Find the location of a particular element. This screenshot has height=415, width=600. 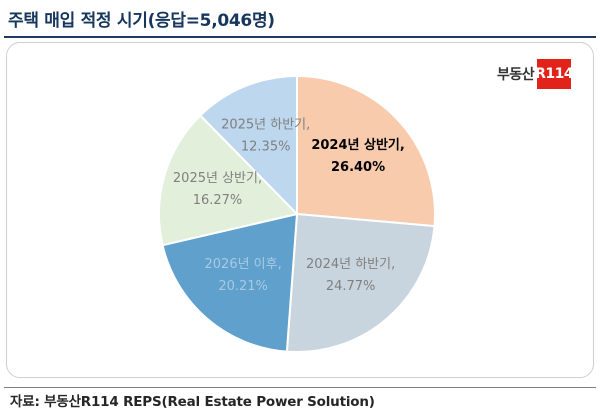

slice-value-3: 16.27% is located at coordinates (218, 200).